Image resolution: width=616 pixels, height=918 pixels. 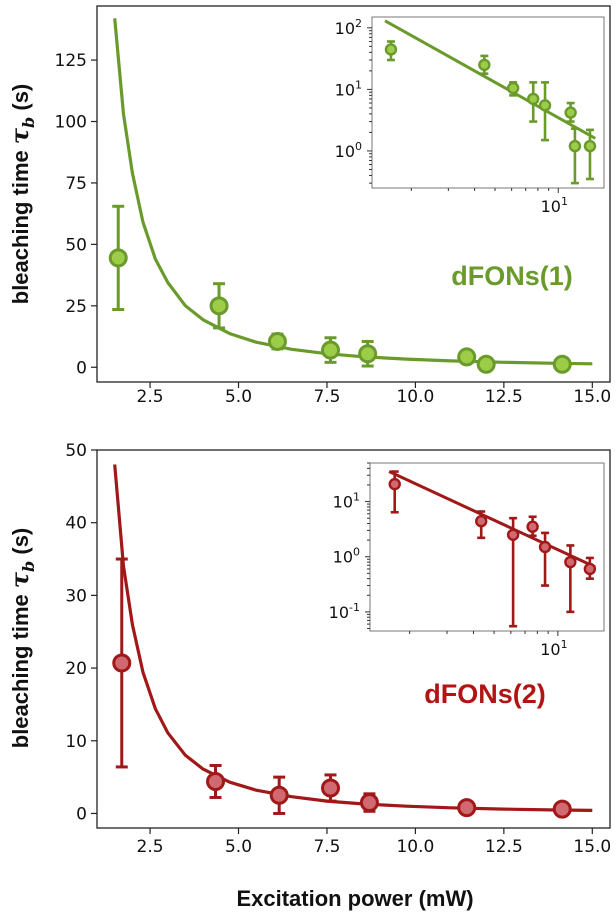 I want to click on inset-y-tick-label: 10⁻¹, so click(x=344, y=611).